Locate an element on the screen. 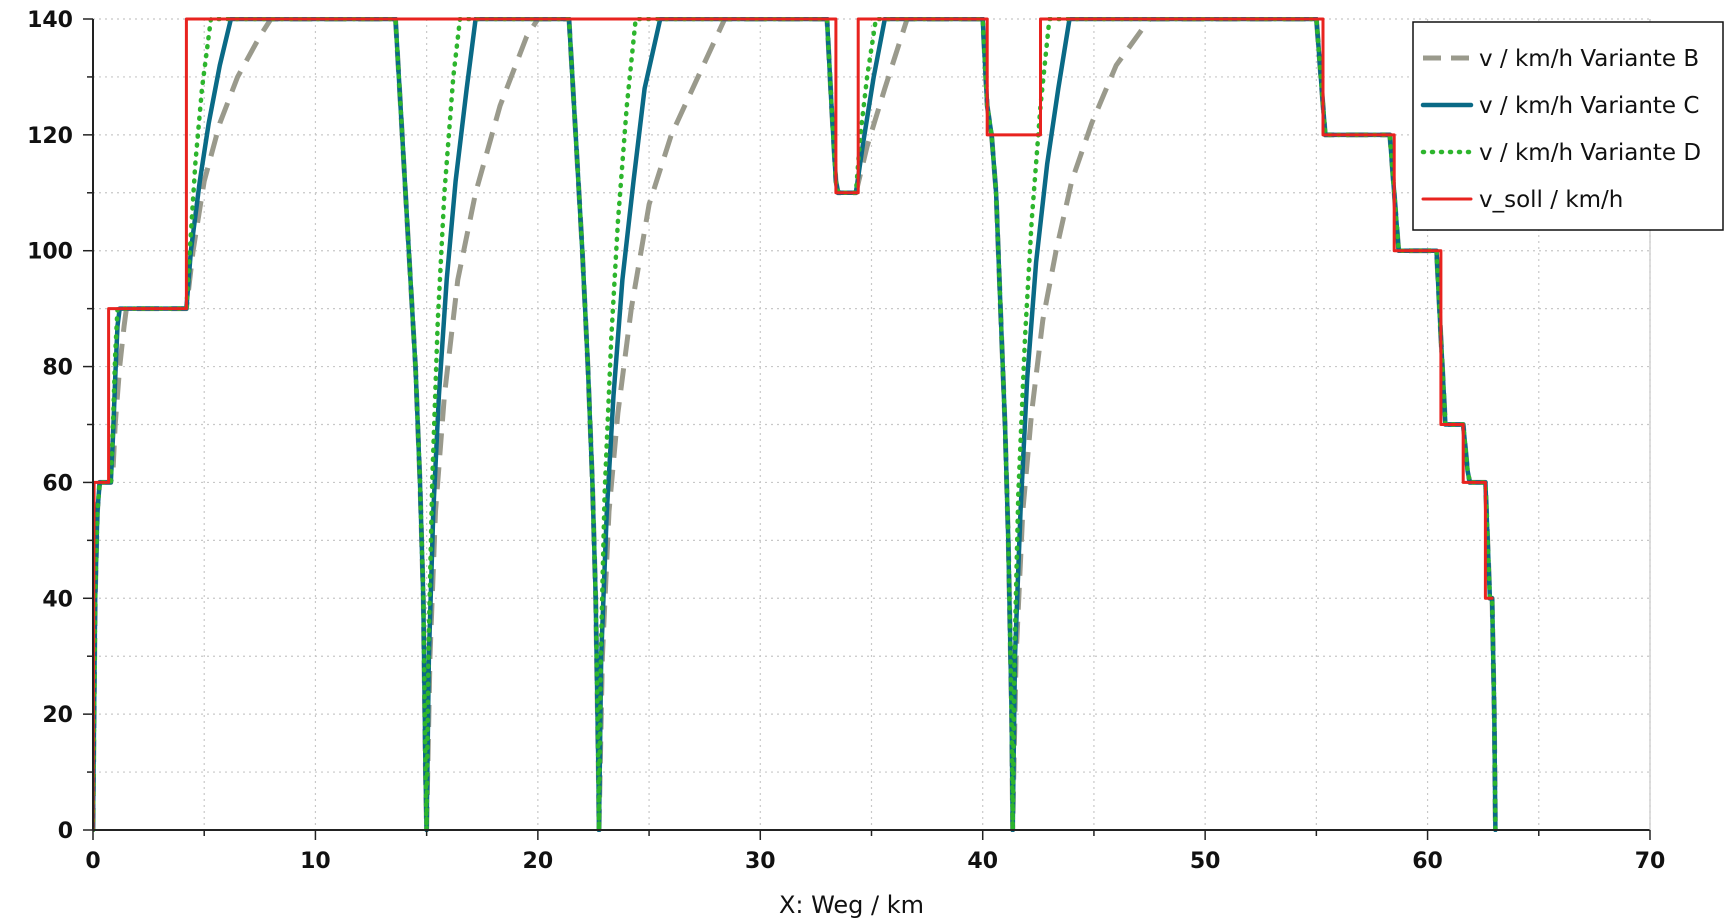  x-tick-label: 30 is located at coordinates (760, 861).